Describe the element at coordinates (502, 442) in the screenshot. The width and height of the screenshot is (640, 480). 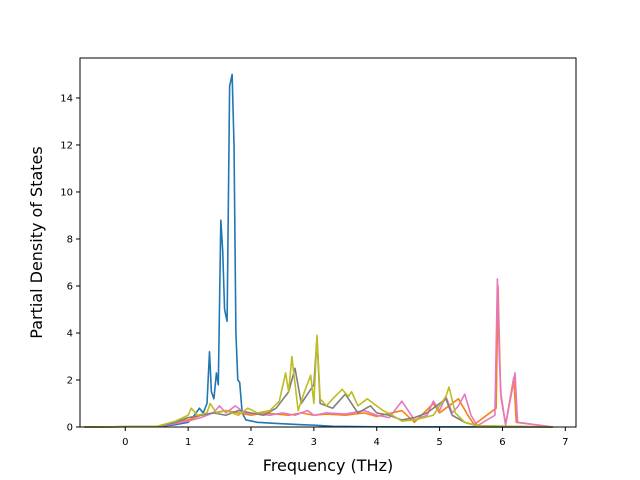
I see `x-tick-label: 6` at that location.